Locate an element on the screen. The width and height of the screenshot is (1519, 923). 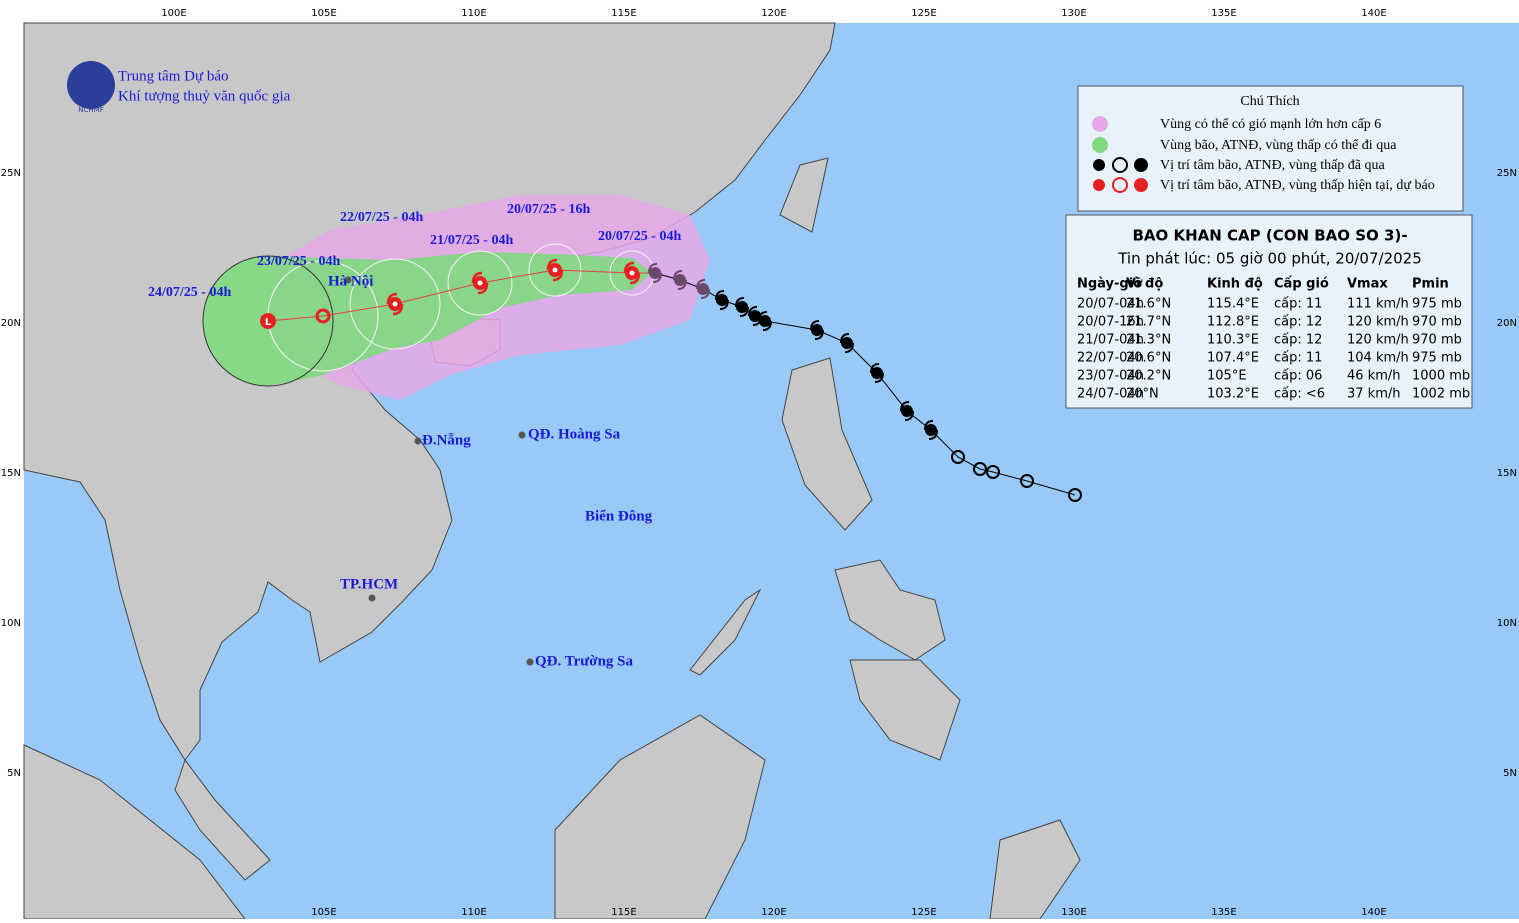
table-cell: 1000 mb is located at coordinates (1441, 376).